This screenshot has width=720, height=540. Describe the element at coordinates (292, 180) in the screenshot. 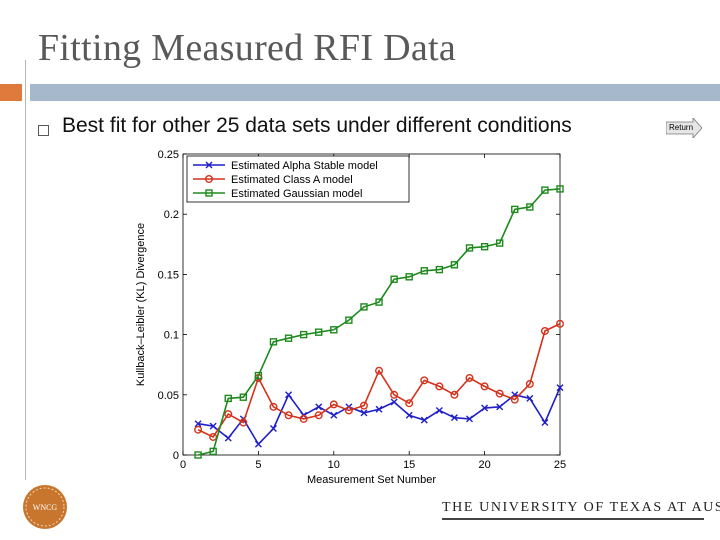

I see `legend-label: Estimated Class A model` at that location.